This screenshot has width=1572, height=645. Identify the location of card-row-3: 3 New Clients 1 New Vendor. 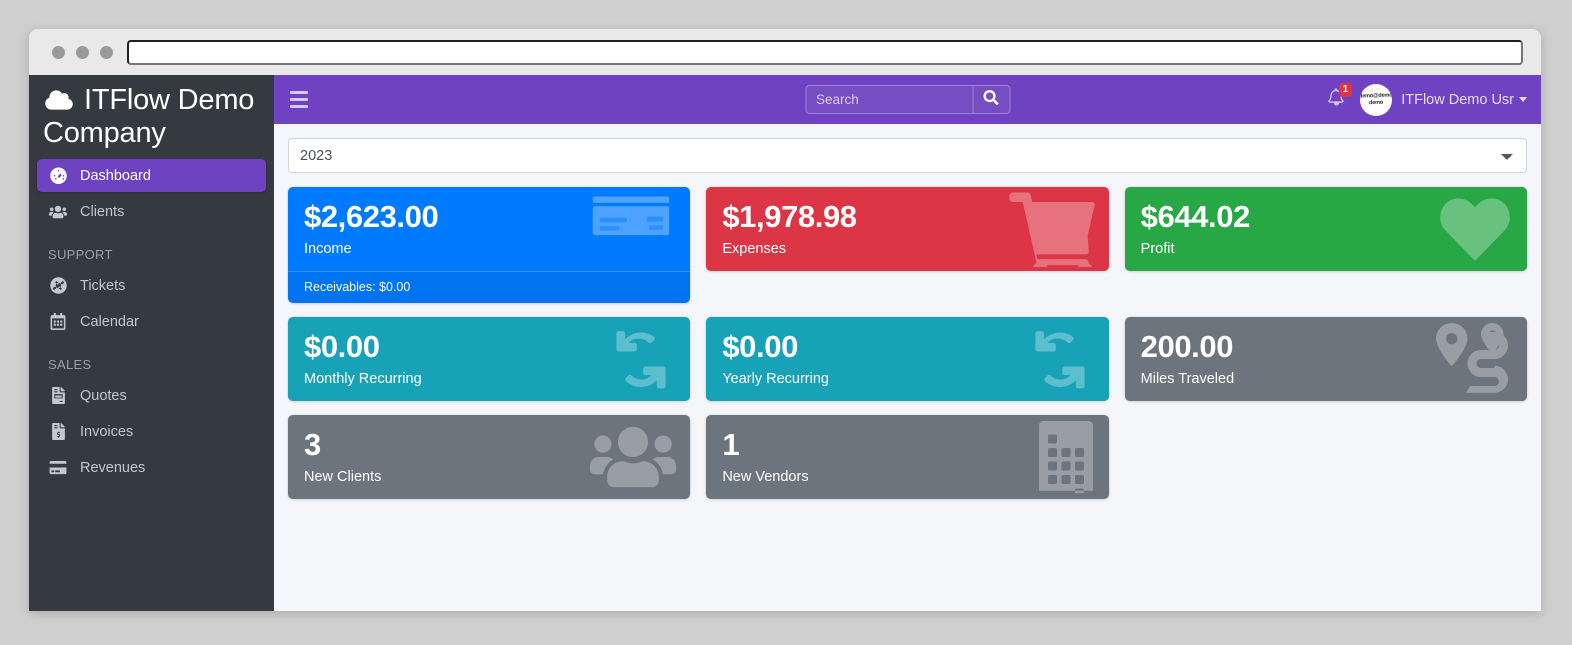
(907, 457).